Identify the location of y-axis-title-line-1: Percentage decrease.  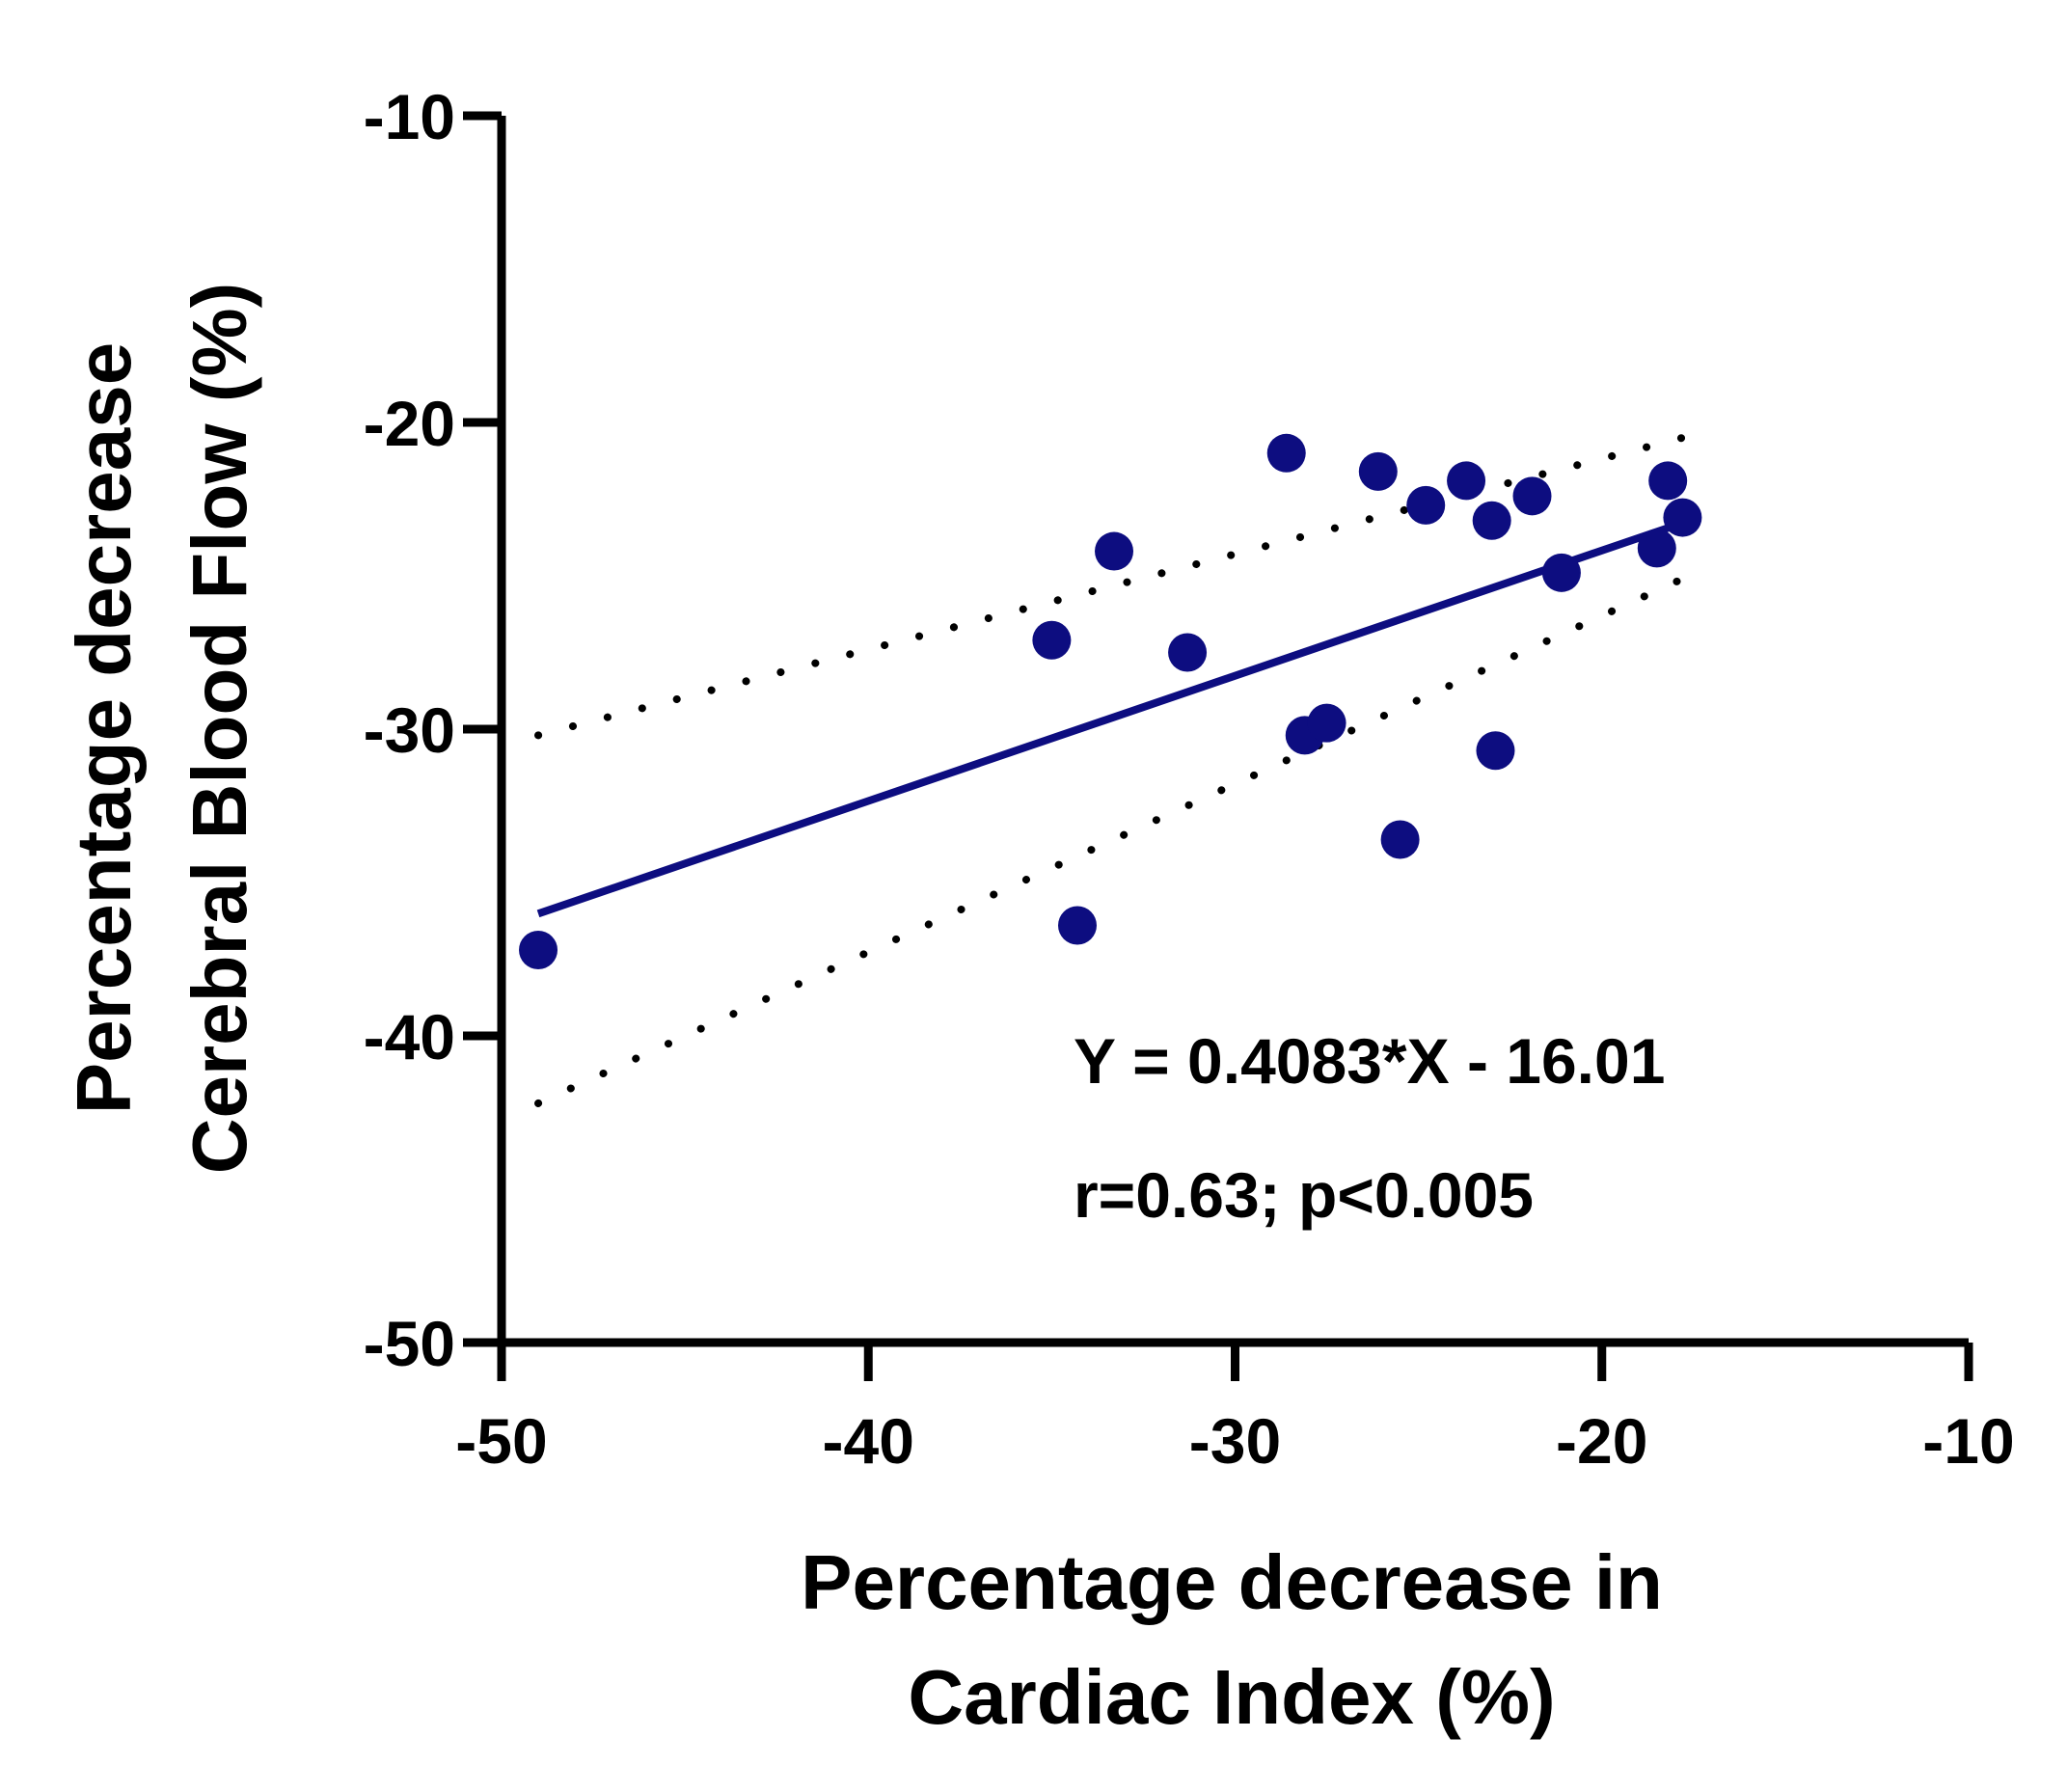
(104, 728).